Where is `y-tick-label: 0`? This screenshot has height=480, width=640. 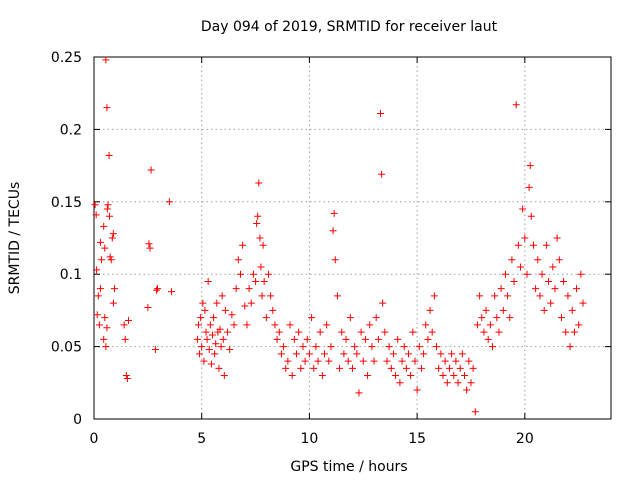
y-tick-label: 0 is located at coordinates (77, 420).